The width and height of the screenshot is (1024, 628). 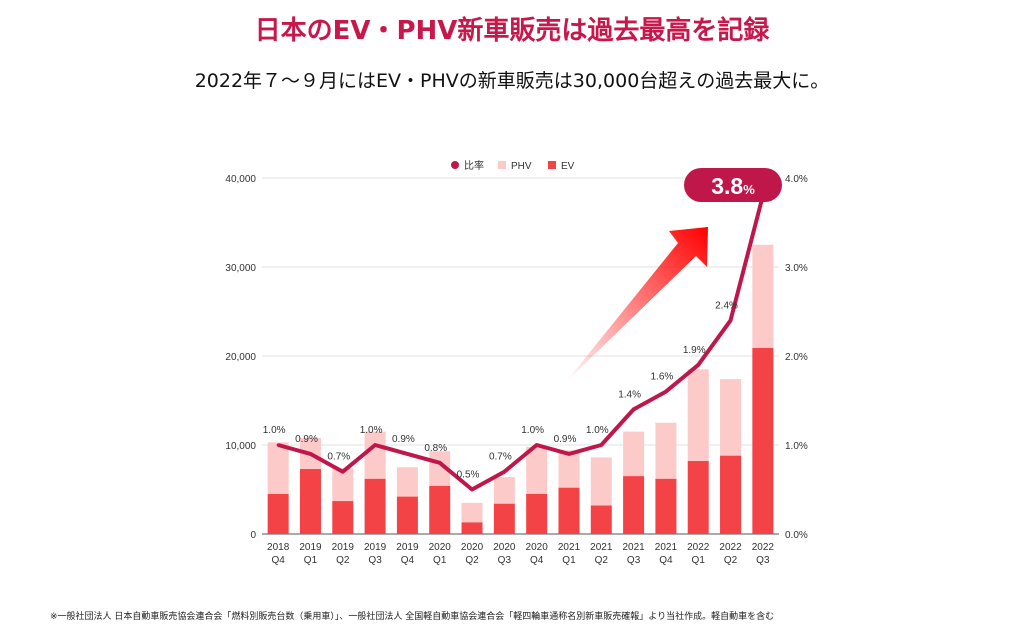 What do you see at coordinates (629, 394) in the screenshot?
I see `ratio-data-label: 1.4%` at bounding box center [629, 394].